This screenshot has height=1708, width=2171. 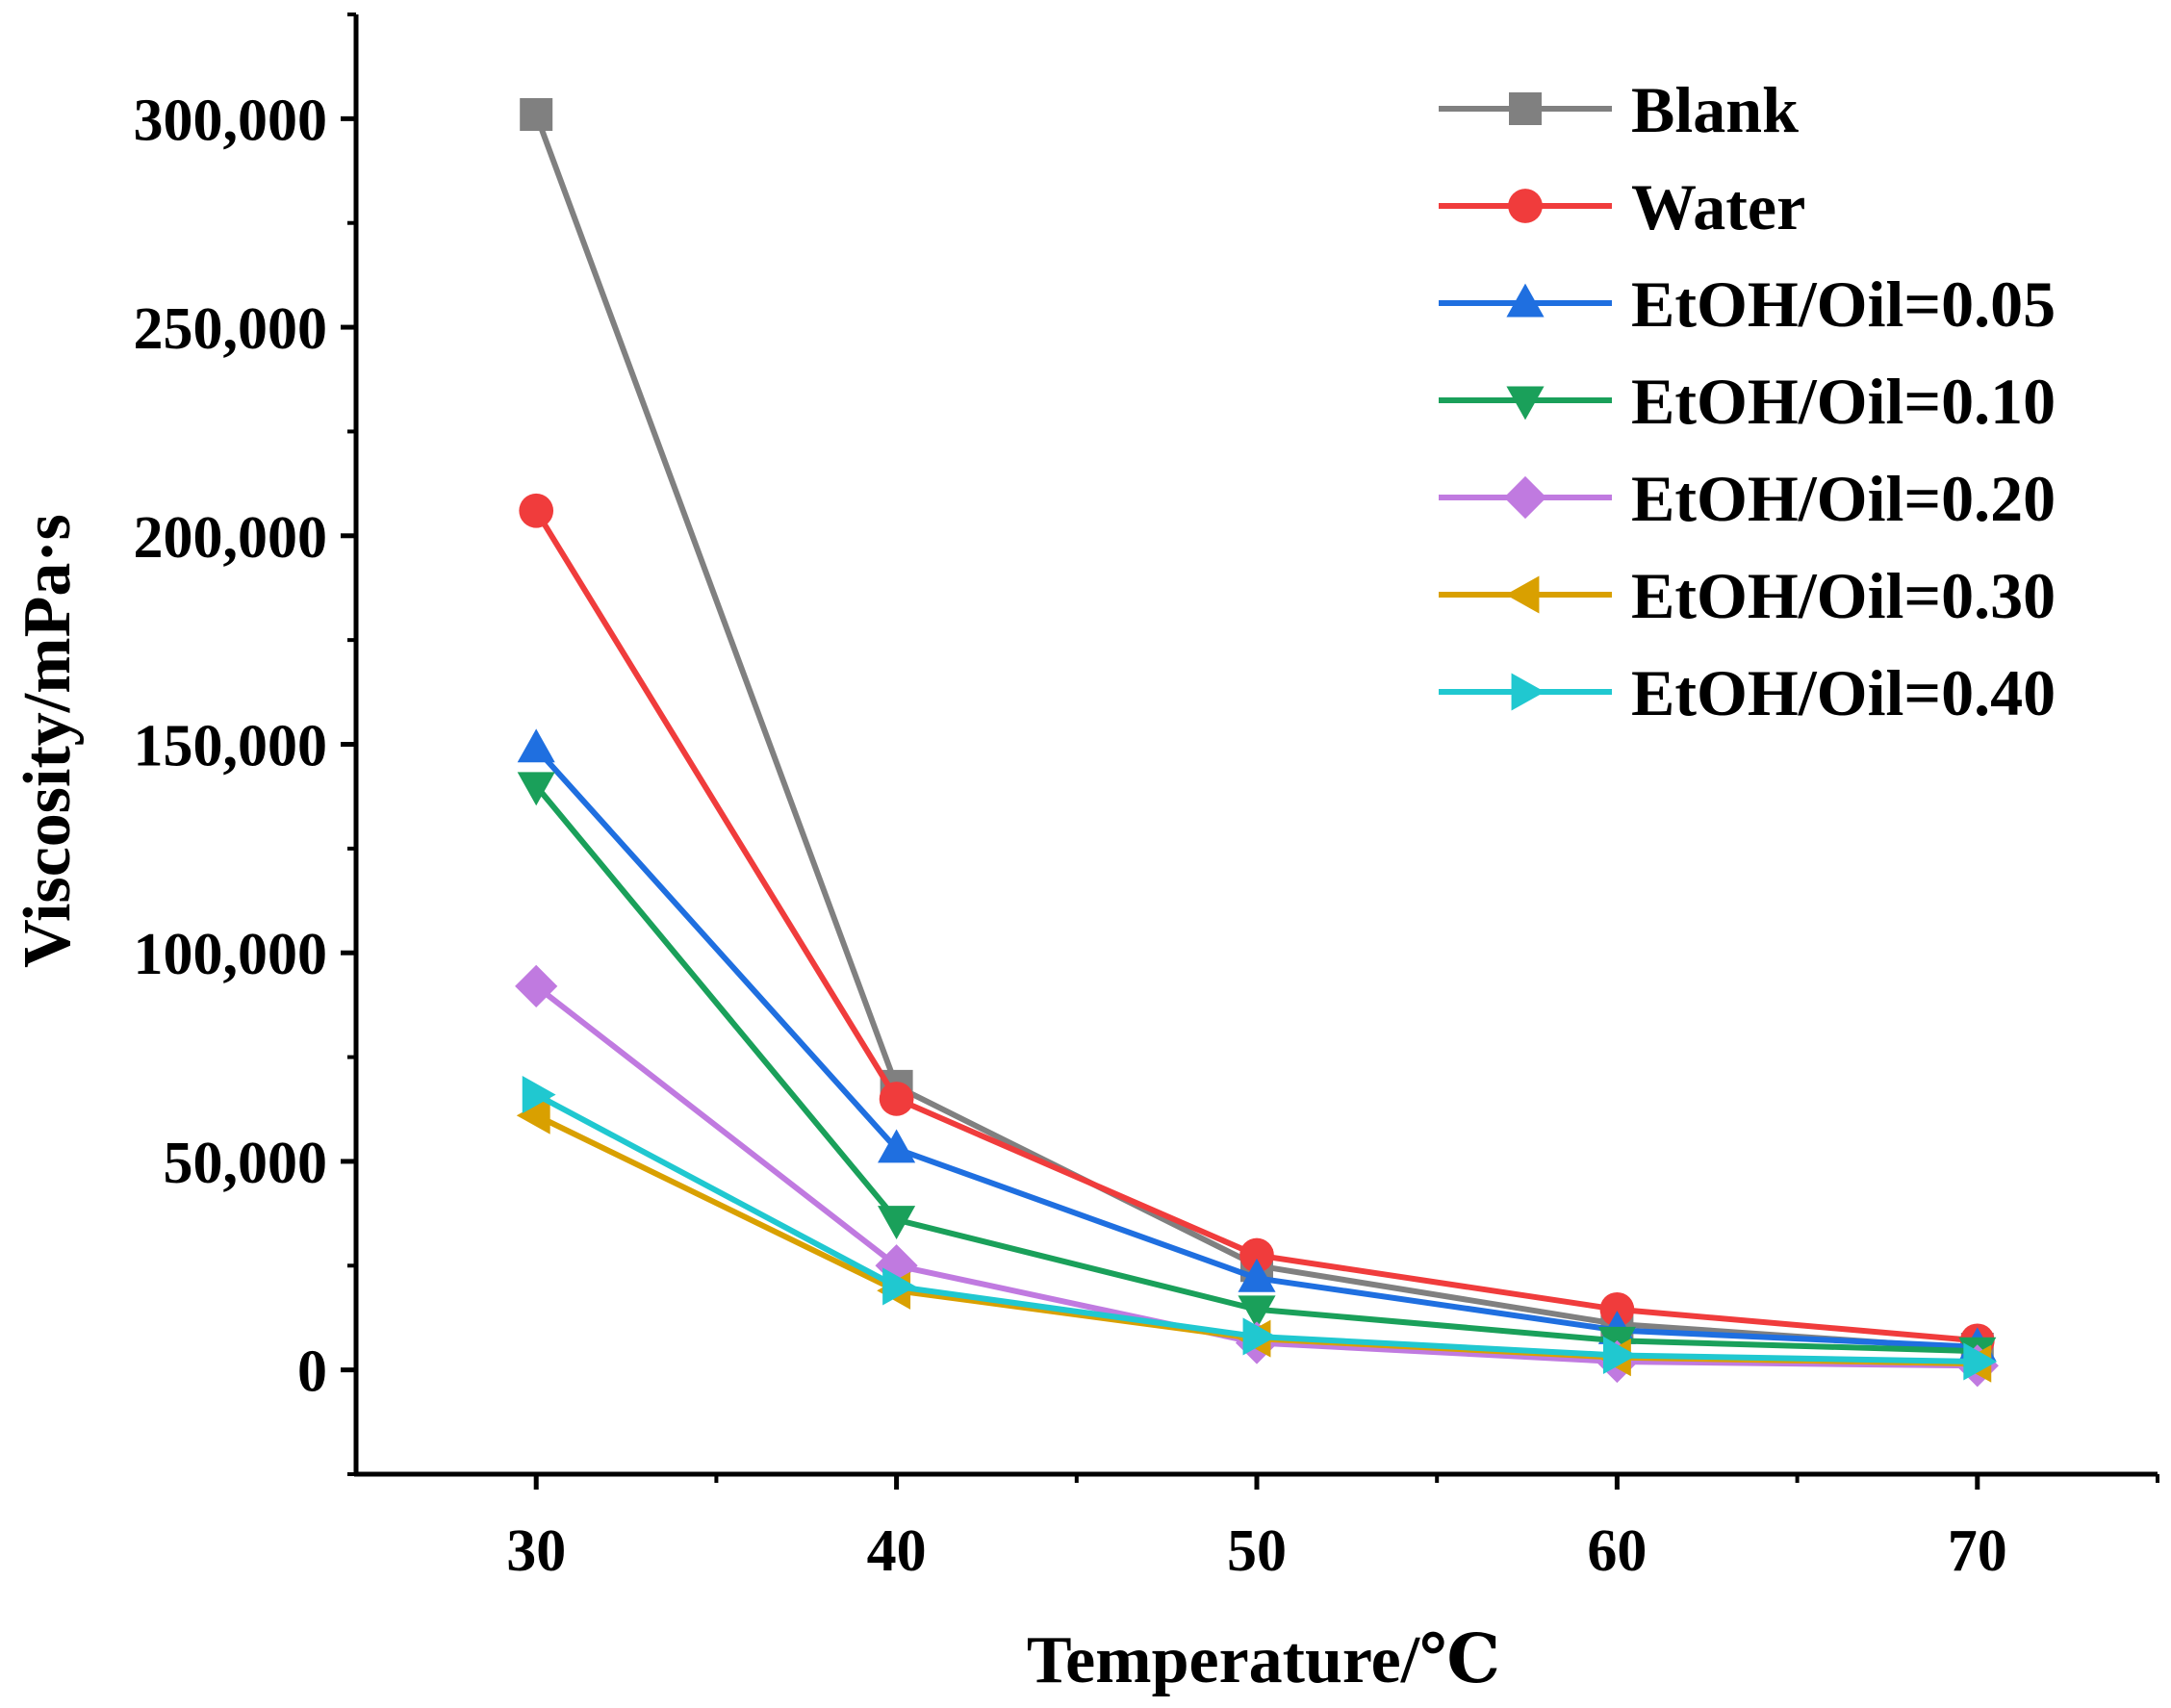 What do you see at coordinates (1843, 595) in the screenshot?
I see `legend-label: EtOH/Oil=0.30` at bounding box center [1843, 595].